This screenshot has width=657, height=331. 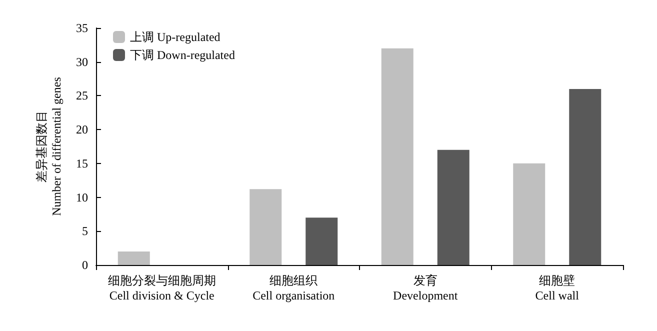 What do you see at coordinates (293, 288) in the screenshot?
I see `x-tick-label: 细胞组织 Cell organisation` at bounding box center [293, 288].